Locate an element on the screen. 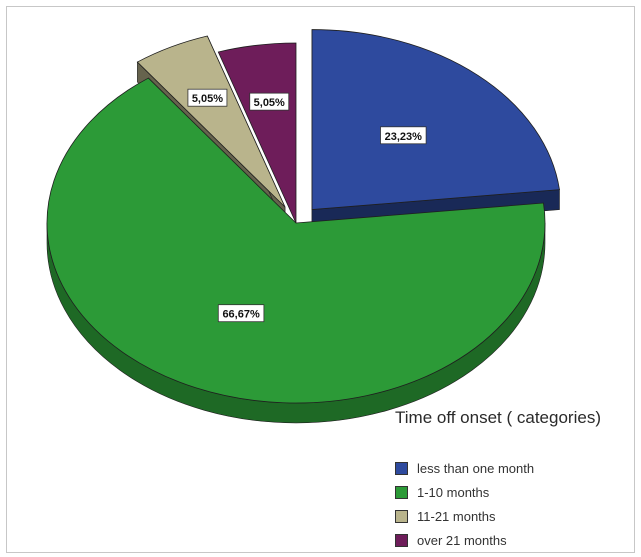 Image resolution: width=641 pixels, height=557 pixels. legend-item: 11-21 months is located at coordinates (464, 516).